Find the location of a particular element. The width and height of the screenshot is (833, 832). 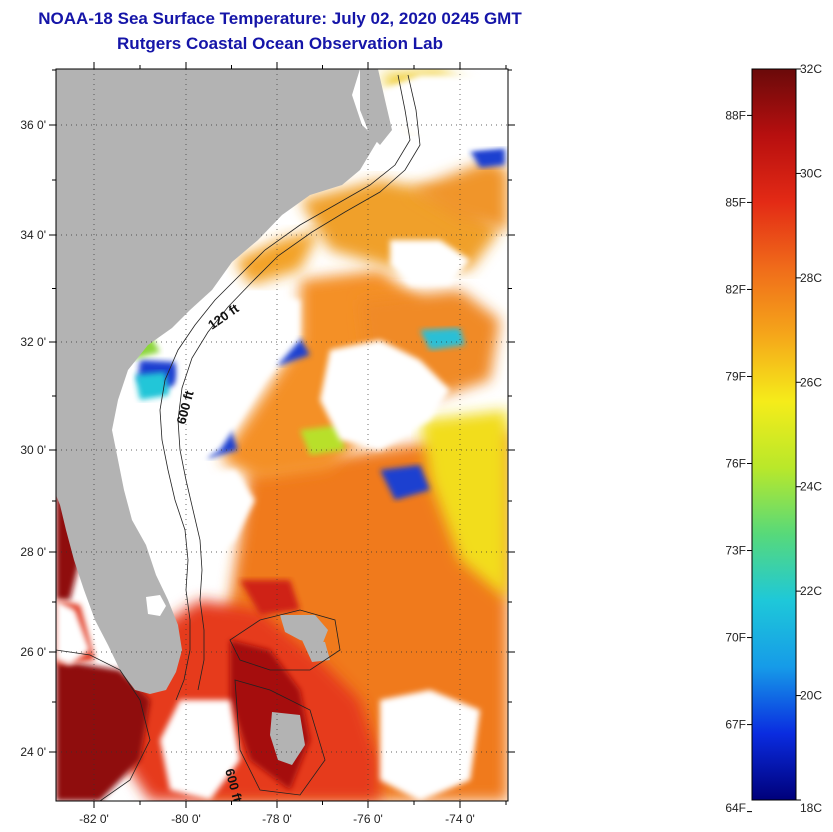

lon-label: -82 0' is located at coordinates (94, 819).